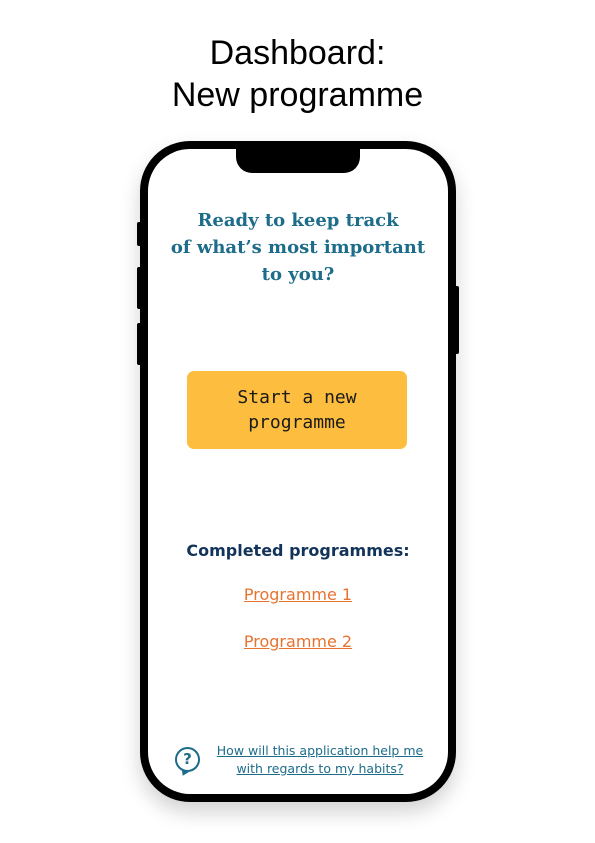  What do you see at coordinates (139, 234) in the screenshot?
I see `phone-mute-switch` at bounding box center [139, 234].